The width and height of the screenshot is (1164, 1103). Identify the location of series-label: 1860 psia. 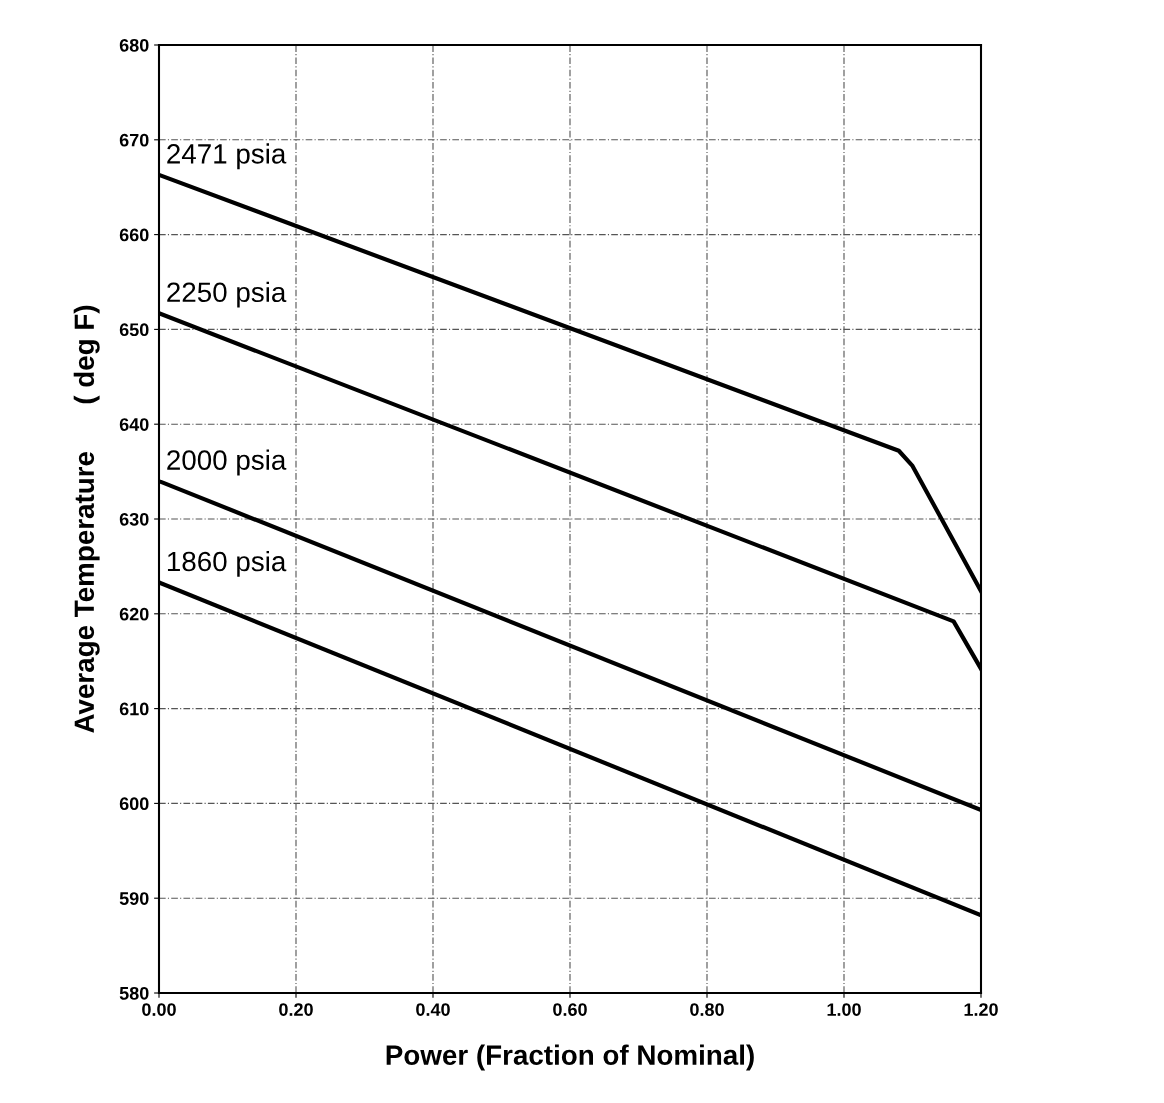
(227, 563).